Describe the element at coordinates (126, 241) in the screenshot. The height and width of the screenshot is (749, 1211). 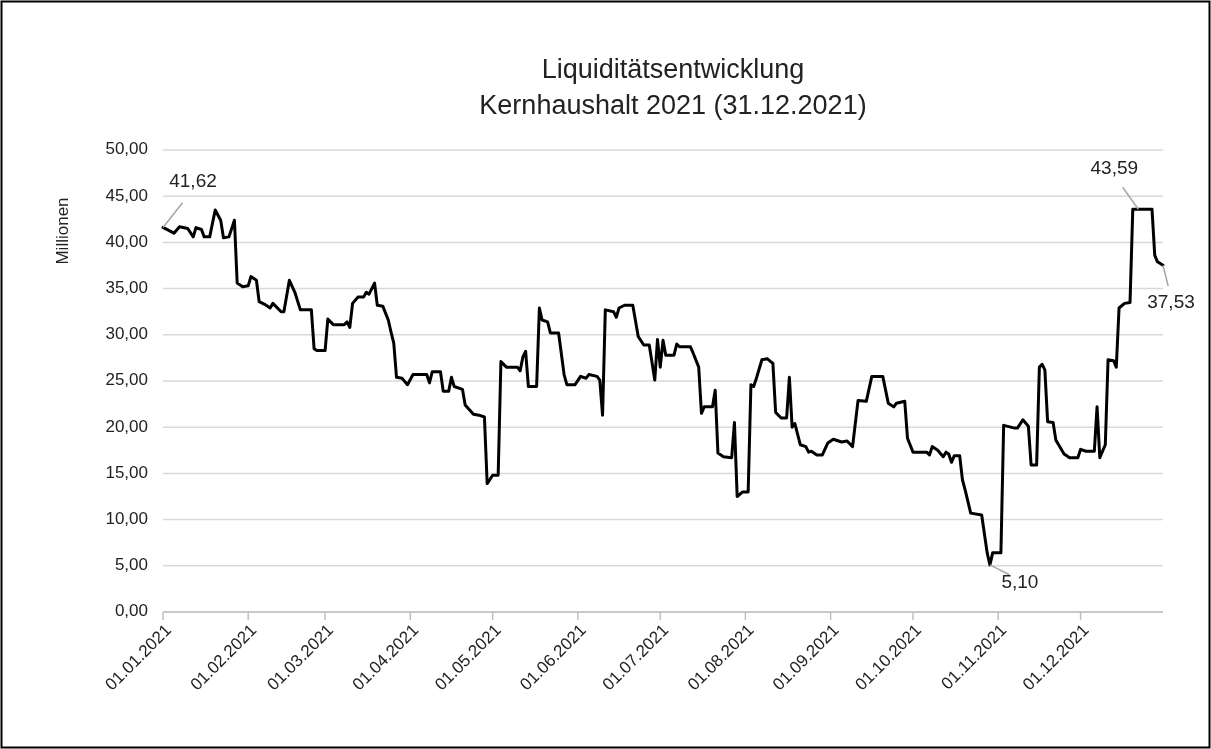
I see `y-tick-label: 40,00` at that location.